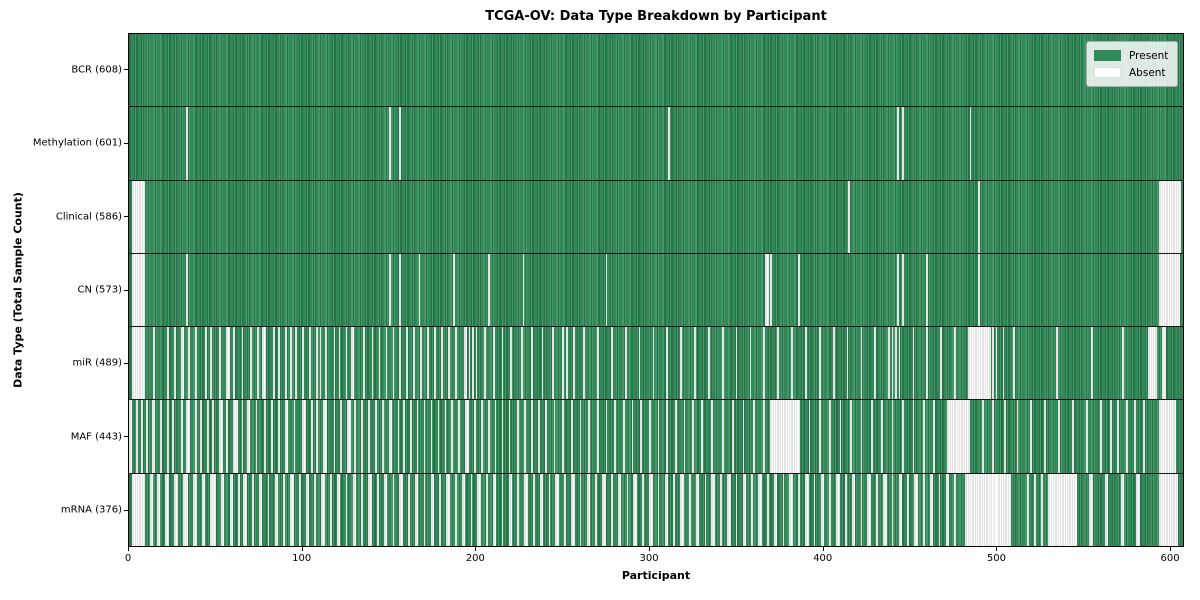  Describe the element at coordinates (1107, 55) in the screenshot. I see `present-swatch-icon` at that location.